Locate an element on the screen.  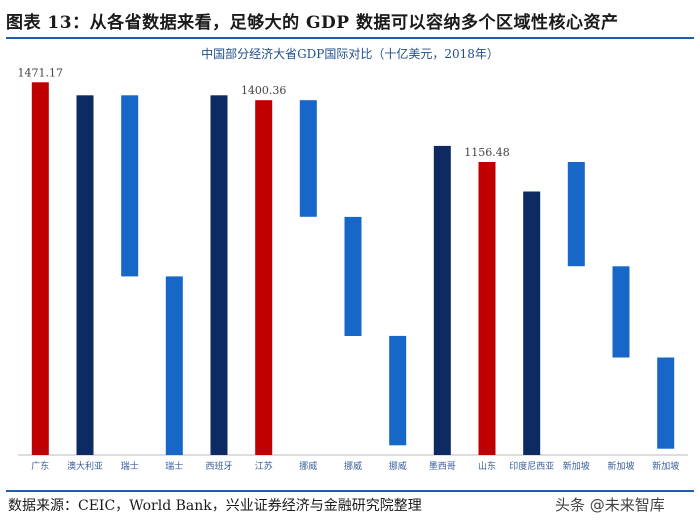
x-tick-label: 山东 is located at coordinates (487, 466).